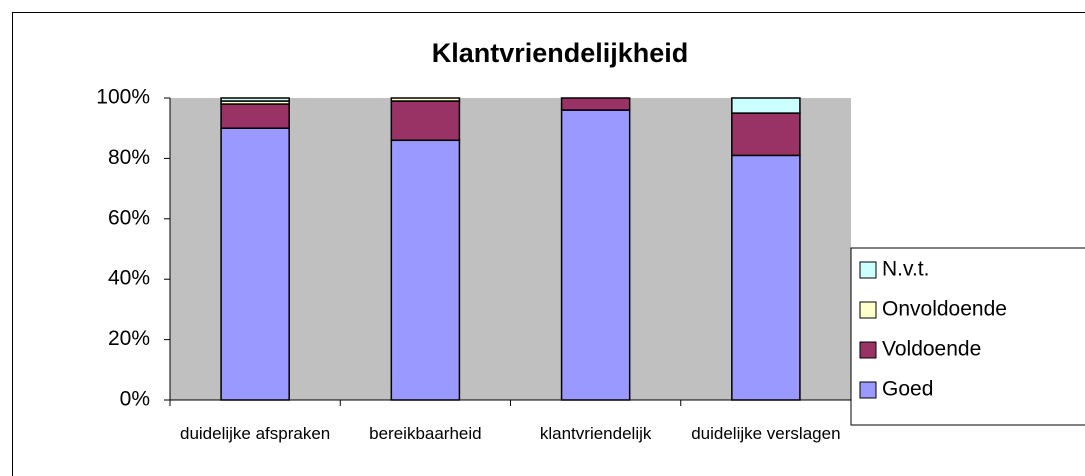 Image resolution: width=1085 pixels, height=476 pixels. I want to click on y-tick-label: 100%, so click(123, 97).